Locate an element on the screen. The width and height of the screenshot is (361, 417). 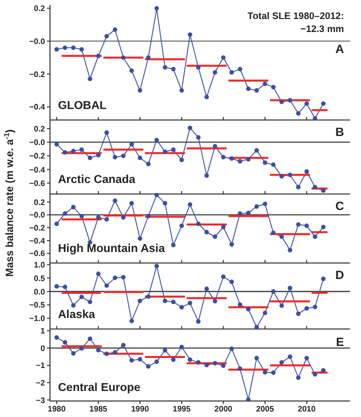
y-tick-label: −0.5 is located at coordinates (37, 305).